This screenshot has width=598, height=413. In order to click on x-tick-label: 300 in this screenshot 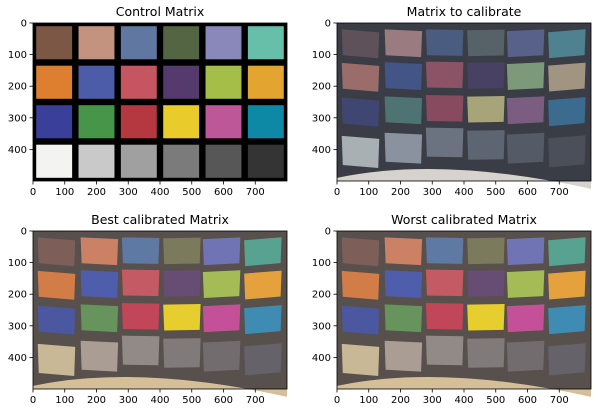, I will do `click(432, 192)`.